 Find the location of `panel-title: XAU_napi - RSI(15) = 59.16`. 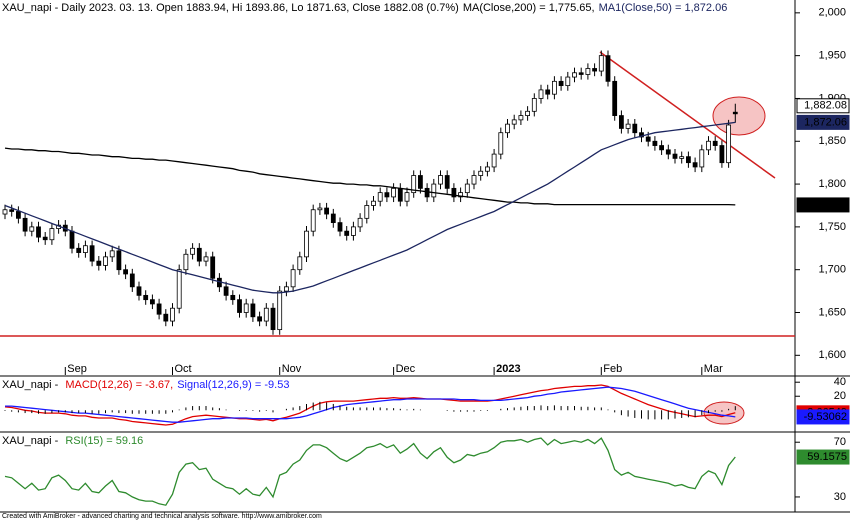

panel-title: XAU_napi - RSI(15) = 59.16 is located at coordinates (72, 441).